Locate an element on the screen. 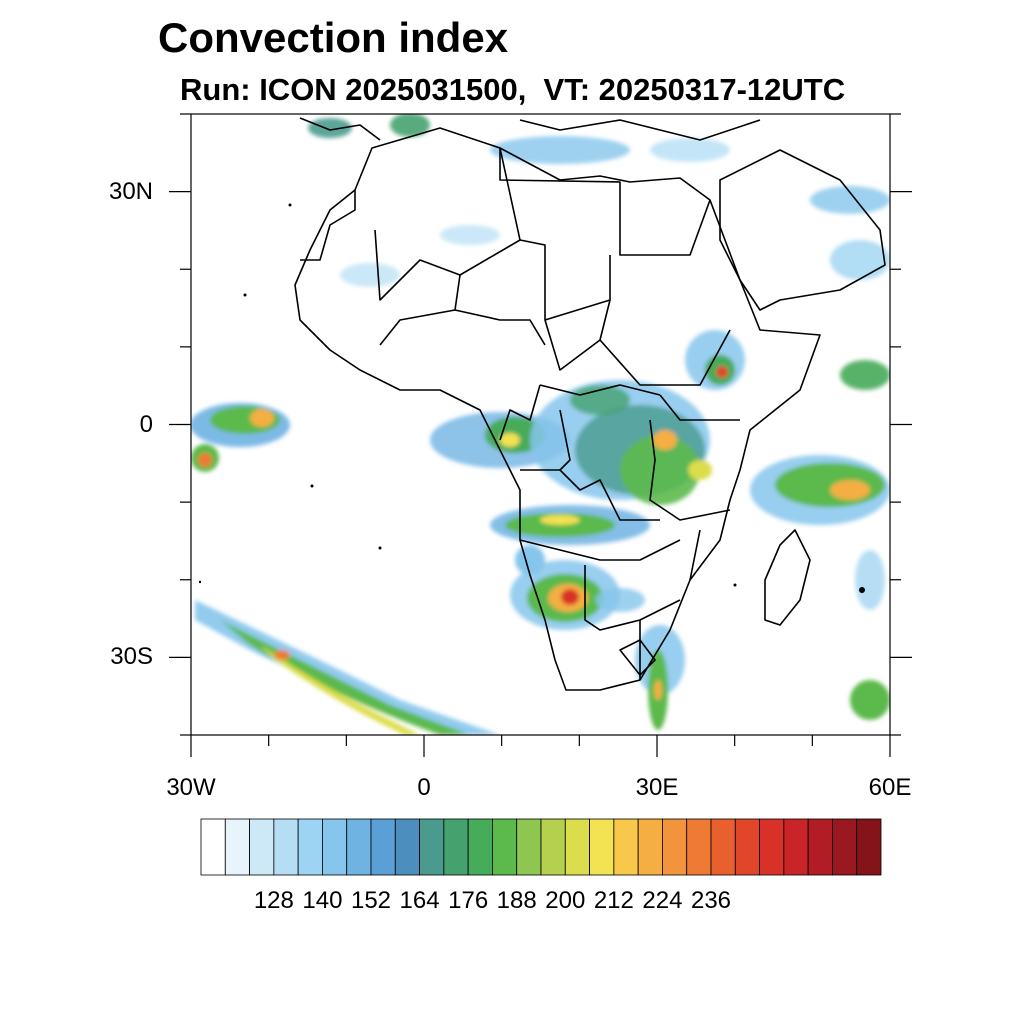  colorbar-label: 212 is located at coordinates (613, 900).